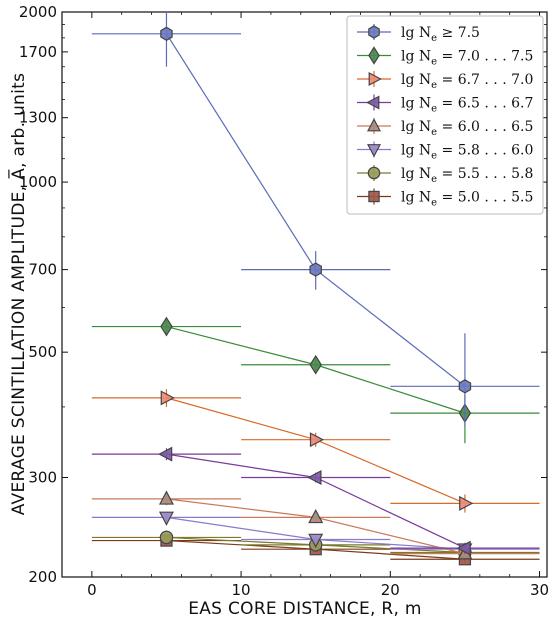 The image size is (550, 629). I want to click on legend-item: lg Ne ≥ 7.5, so click(418, 34).